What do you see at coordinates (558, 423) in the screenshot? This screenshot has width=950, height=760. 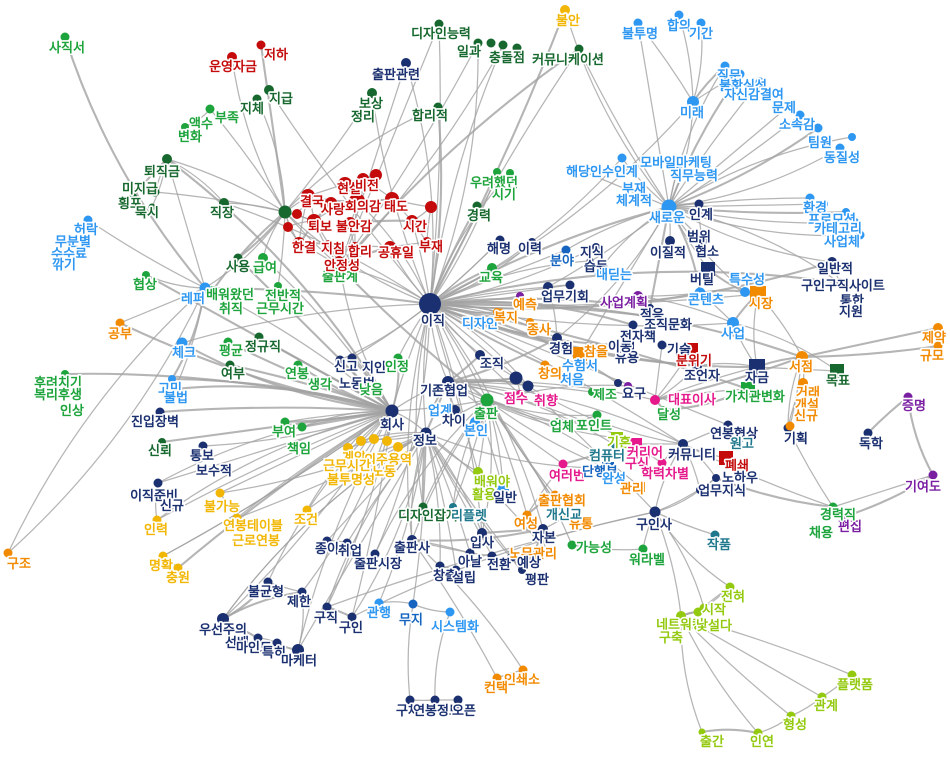 I see `graph-node-업체` at bounding box center [558, 423].